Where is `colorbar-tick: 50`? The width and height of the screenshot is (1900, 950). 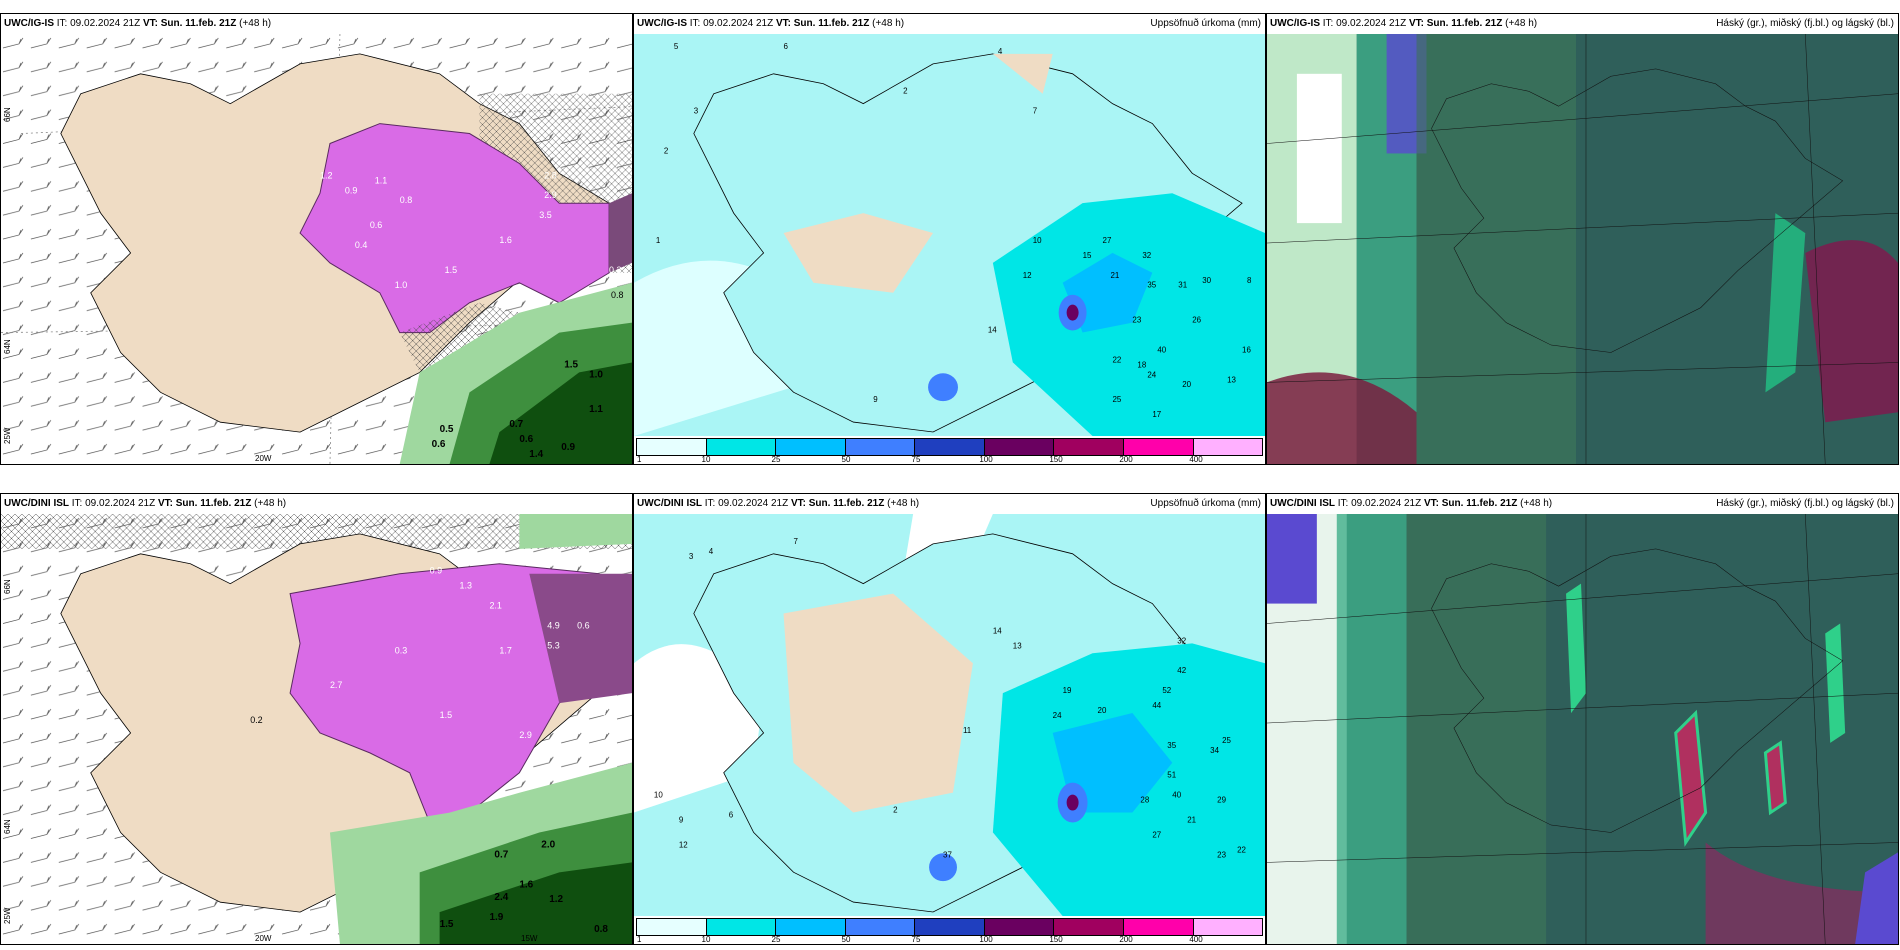 colorbar-tick: 50 is located at coordinates (846, 459).